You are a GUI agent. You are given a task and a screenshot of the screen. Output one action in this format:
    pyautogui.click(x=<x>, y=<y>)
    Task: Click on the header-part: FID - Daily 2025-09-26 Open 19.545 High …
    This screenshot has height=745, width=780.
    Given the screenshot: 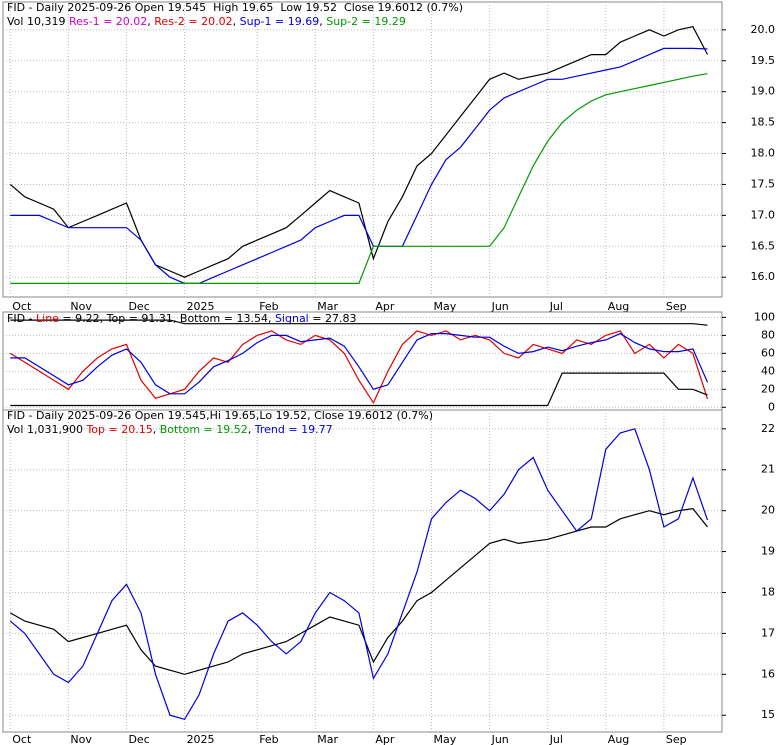 What is the action you would take?
    pyautogui.click(x=235, y=7)
    